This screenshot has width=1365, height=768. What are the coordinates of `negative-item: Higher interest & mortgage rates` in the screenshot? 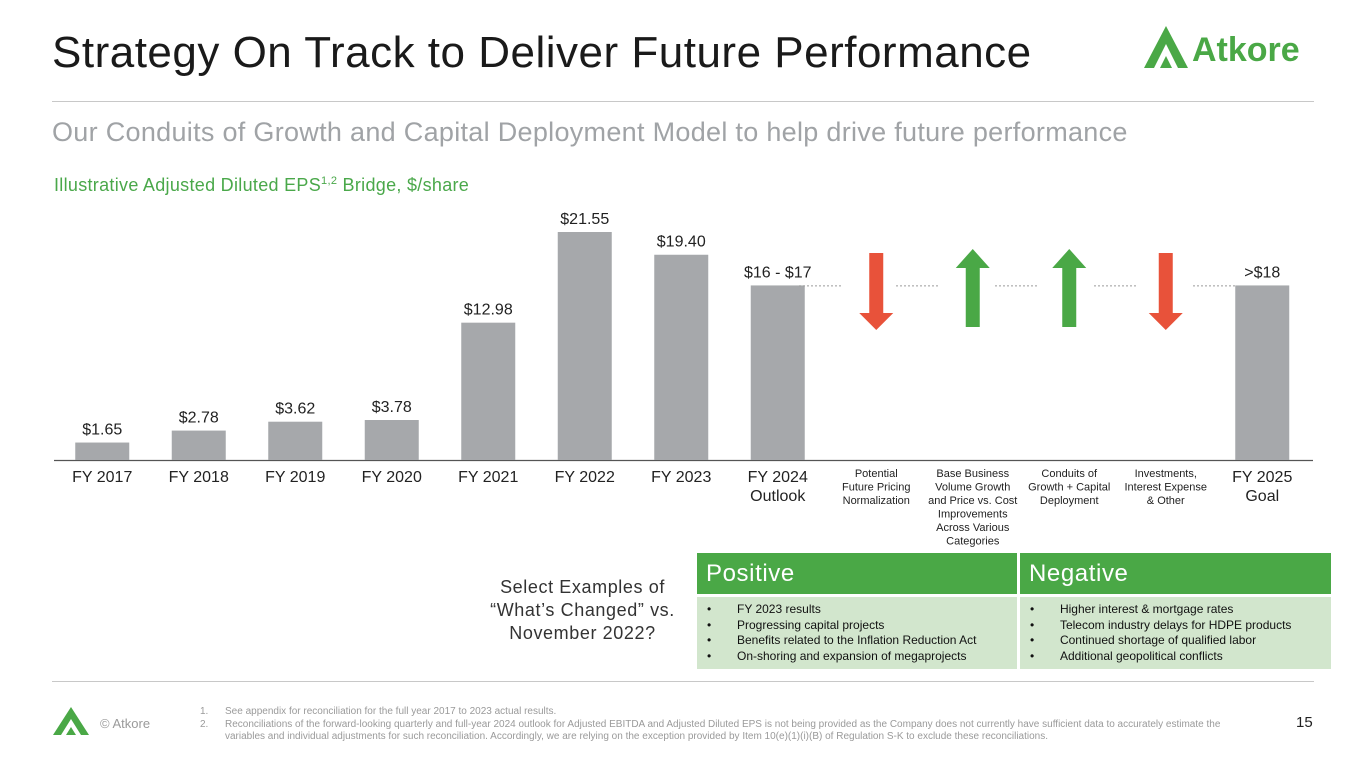 It's located at (1175, 610).